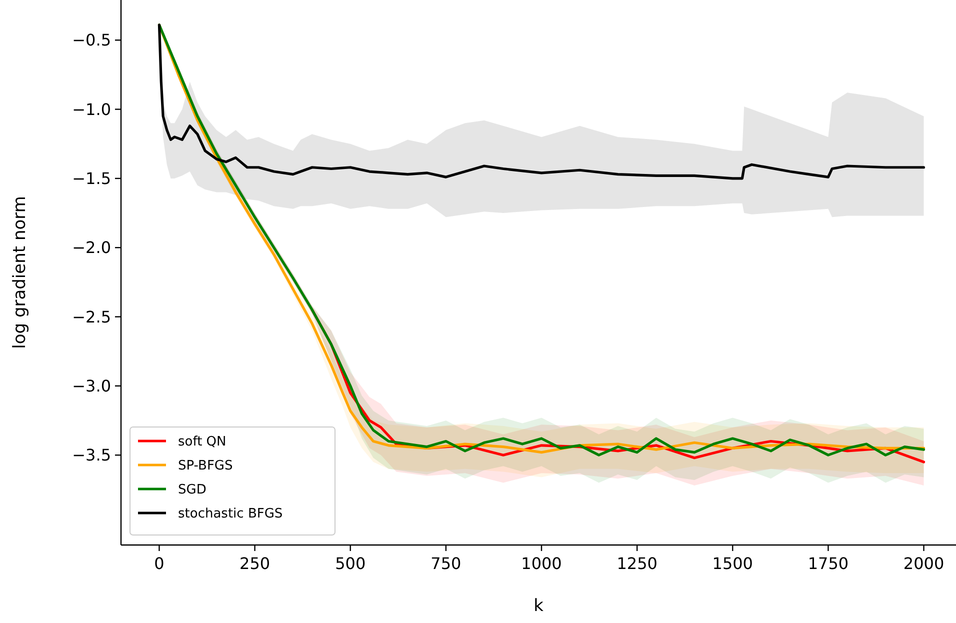 The image size is (956, 623). What do you see at coordinates (923, 563) in the screenshot?
I see `x-tick-label: 2000` at bounding box center [923, 563].